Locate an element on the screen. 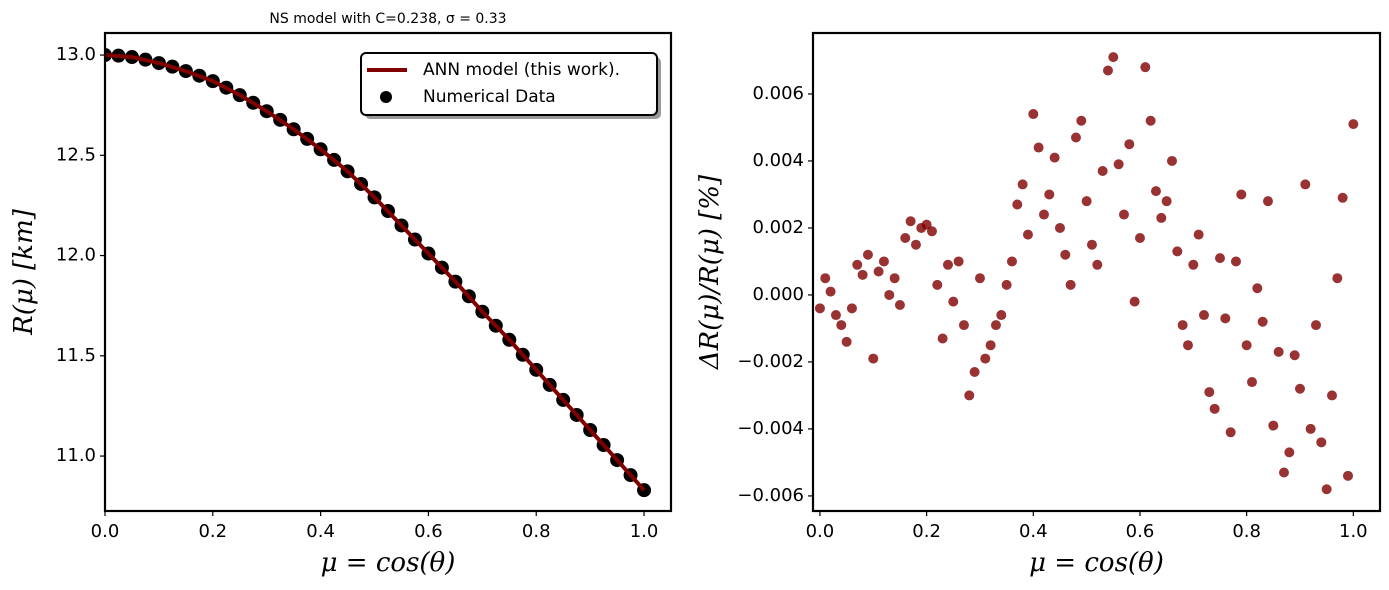 Image resolution: width=1389 pixels, height=590 pixels. legend-marker is located at coordinates (386, 97).